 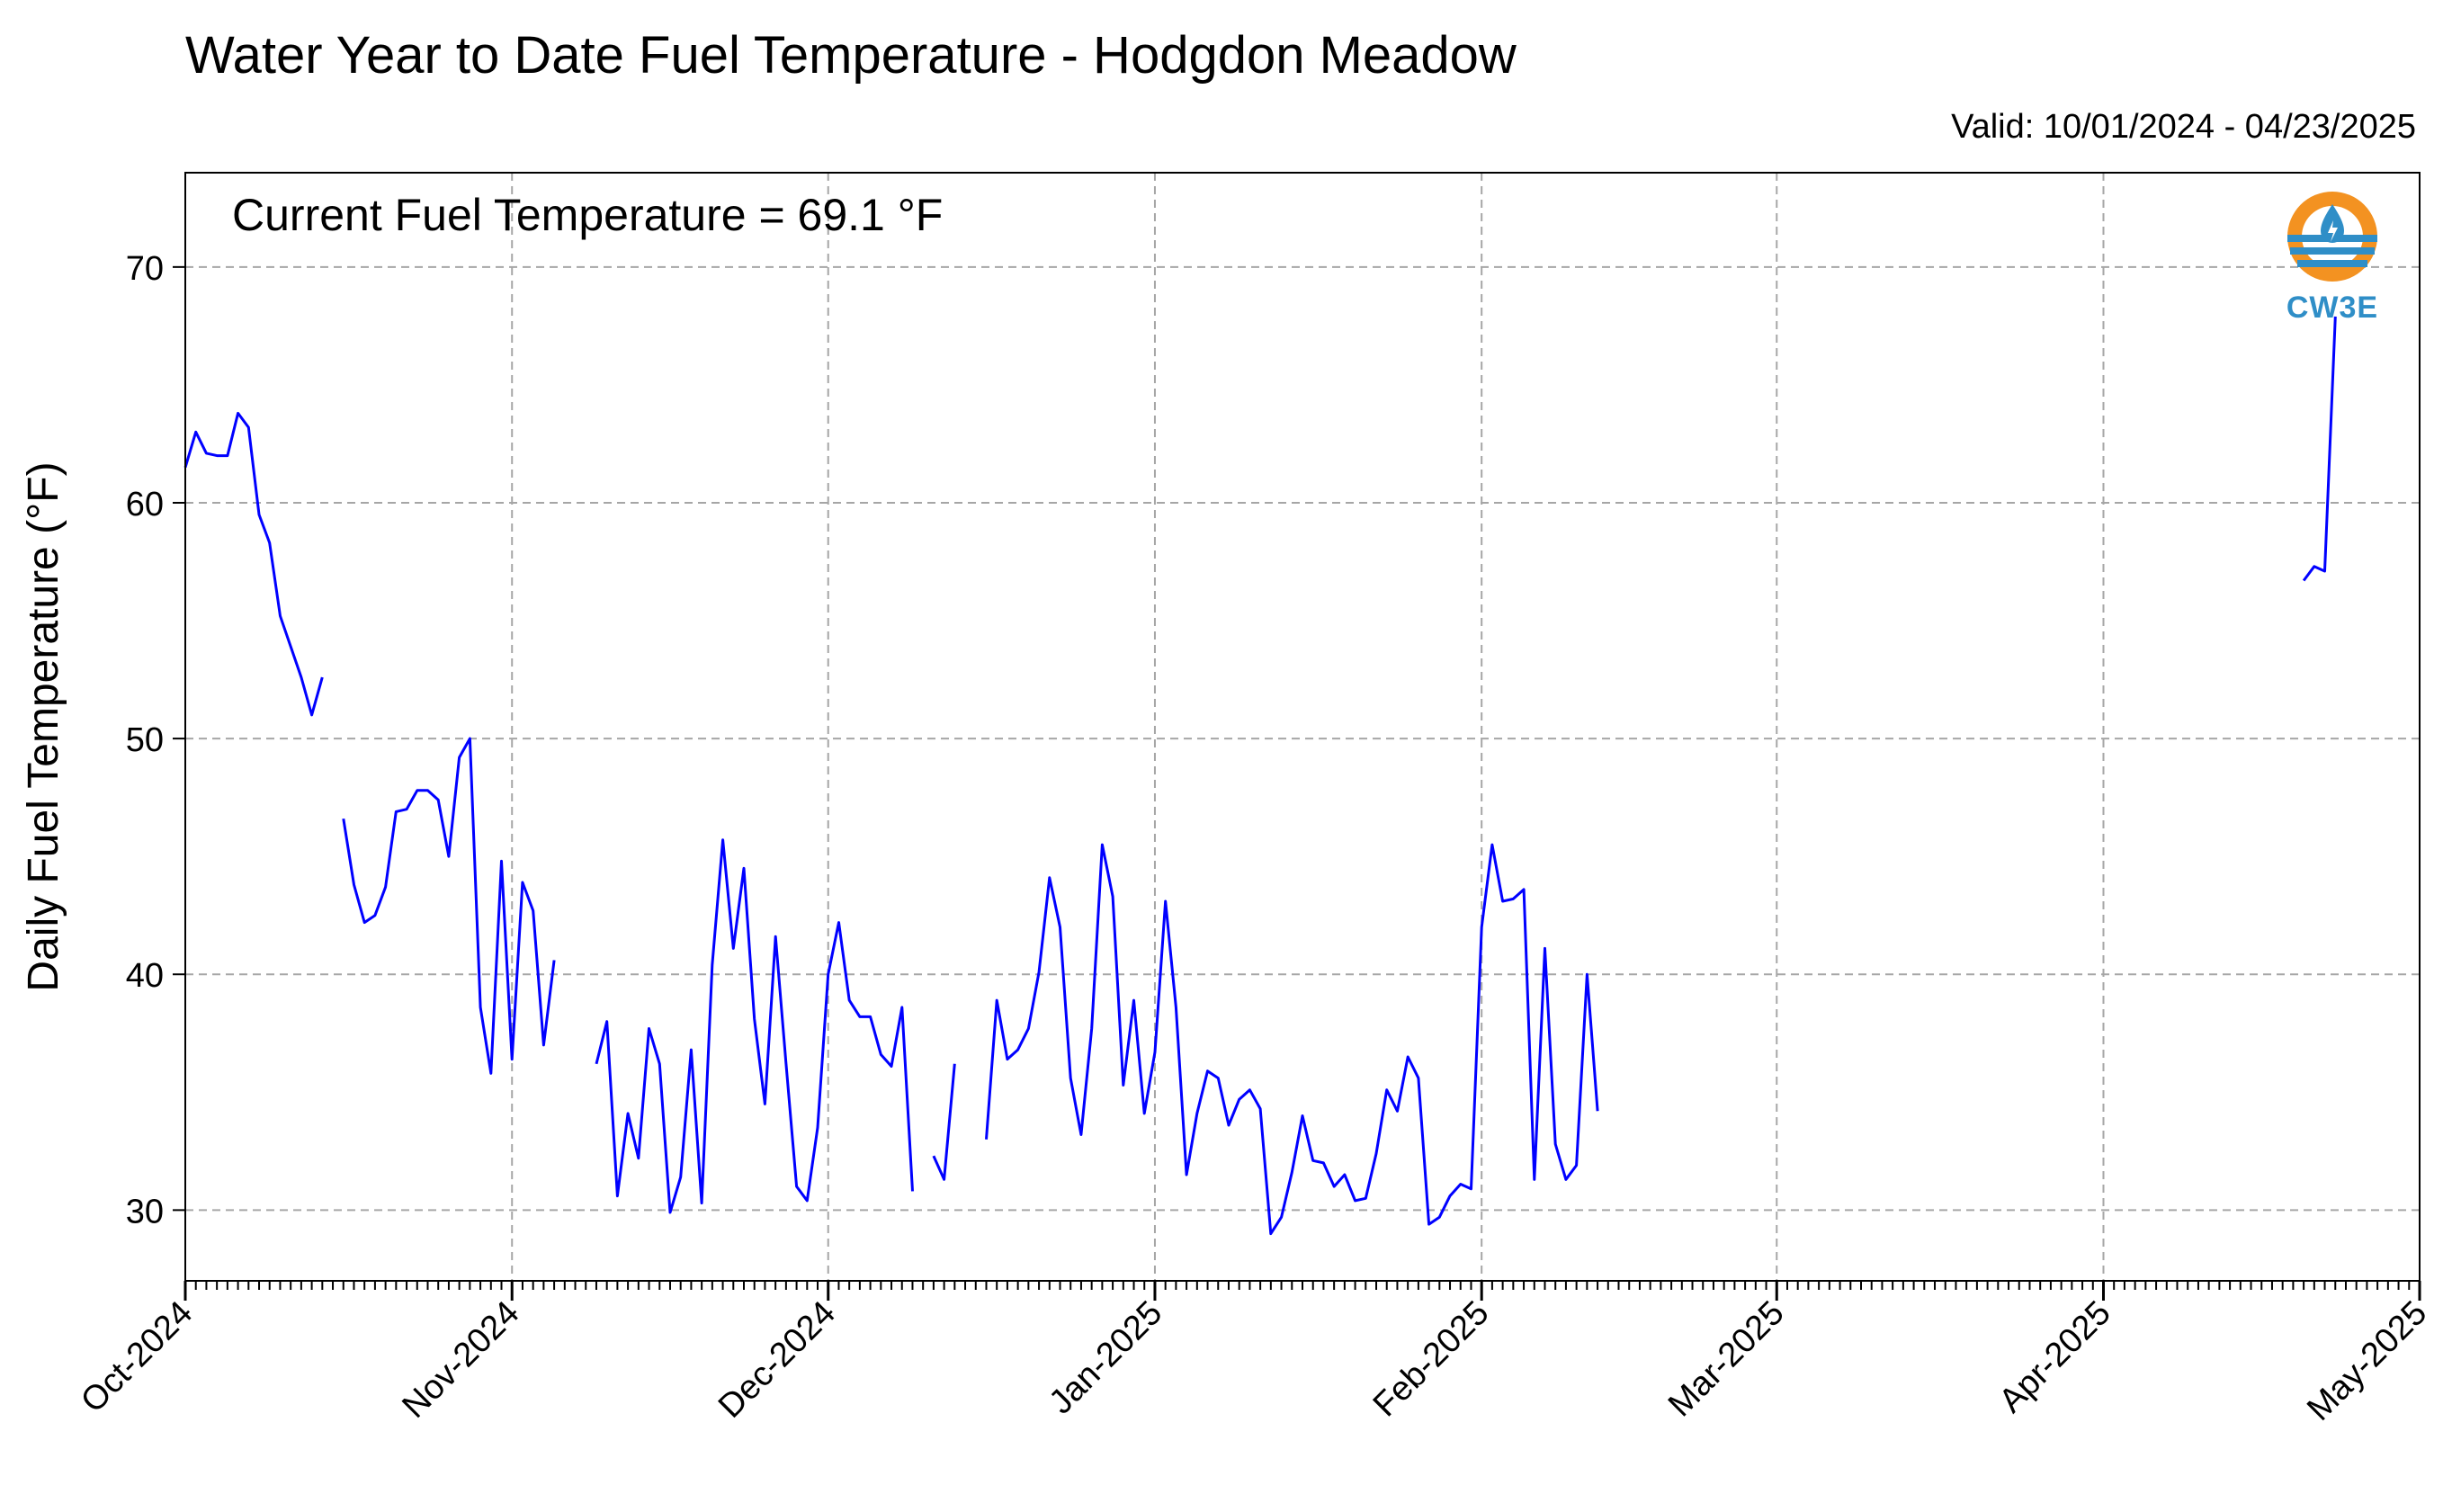 I want to click on cw3e-logo-mark, so click(x=2332, y=237).